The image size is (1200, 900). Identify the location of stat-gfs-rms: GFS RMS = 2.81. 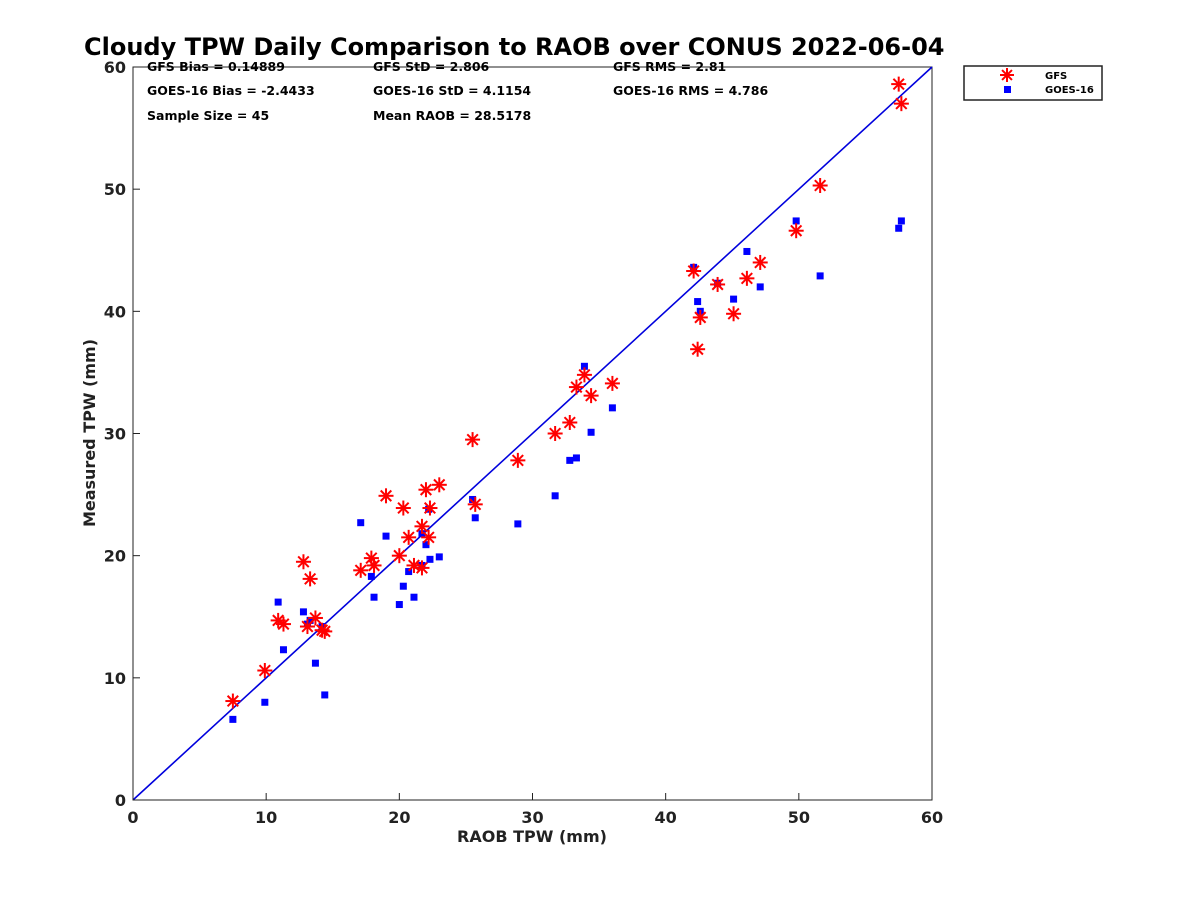
(669, 66).